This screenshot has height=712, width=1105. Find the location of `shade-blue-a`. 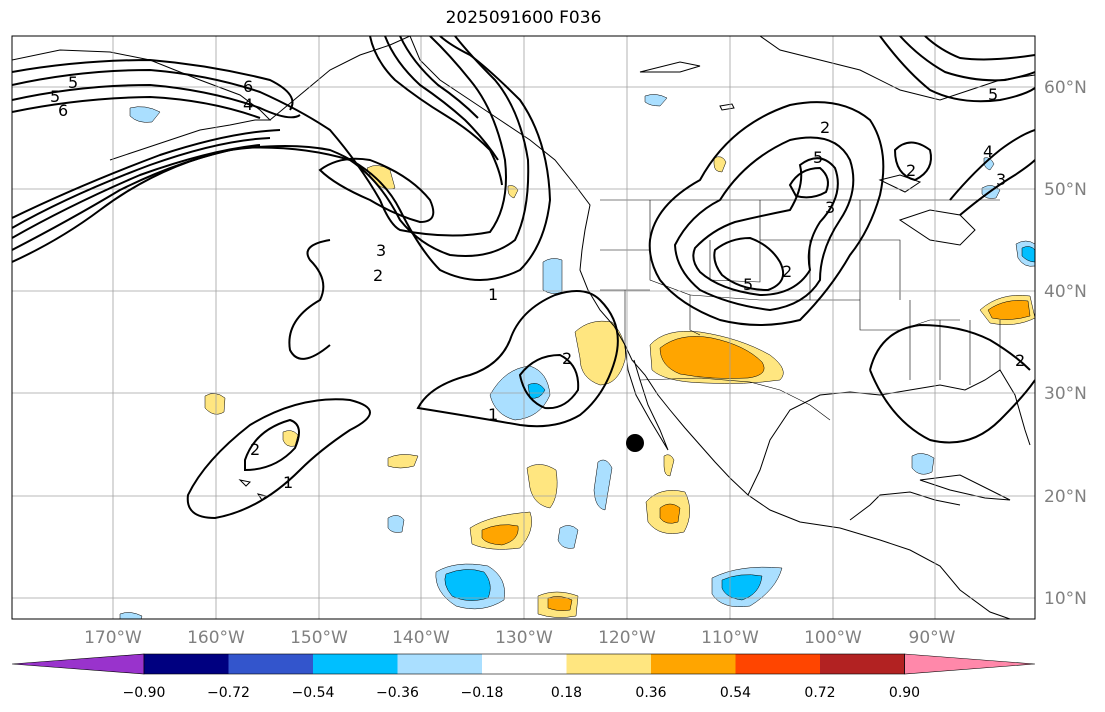

shade-blue-a is located at coordinates (145, 114).